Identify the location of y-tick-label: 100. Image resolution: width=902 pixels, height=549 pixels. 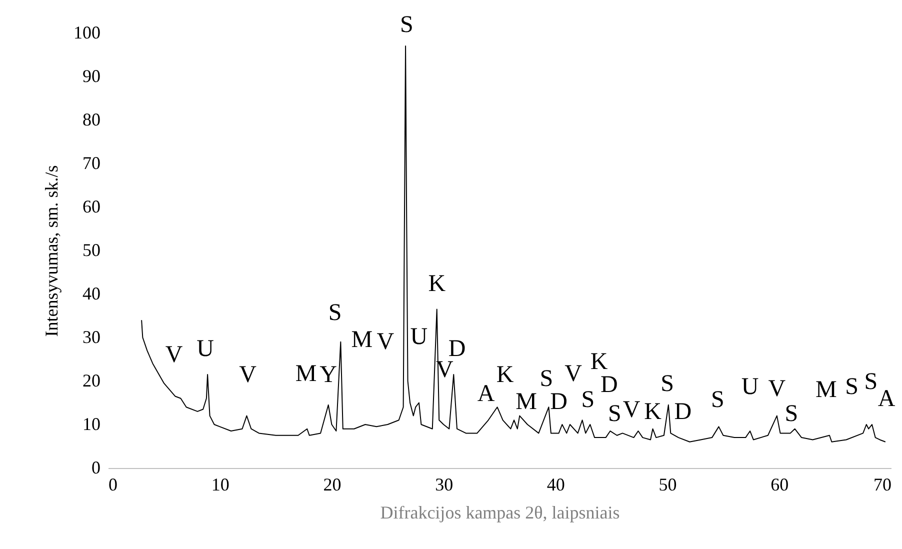
(87, 32).